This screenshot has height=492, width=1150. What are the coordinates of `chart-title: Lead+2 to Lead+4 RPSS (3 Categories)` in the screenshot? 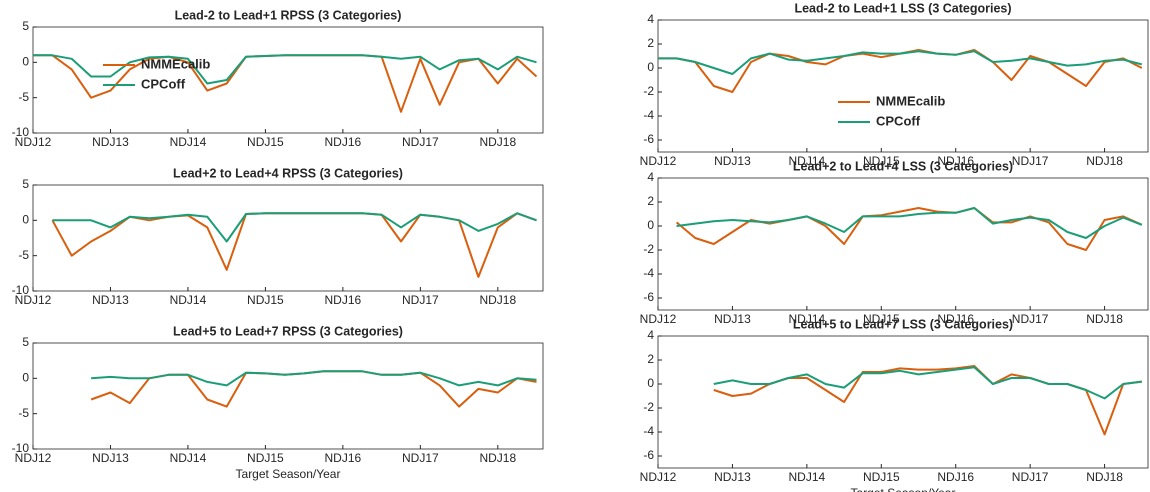 It's located at (288, 173).